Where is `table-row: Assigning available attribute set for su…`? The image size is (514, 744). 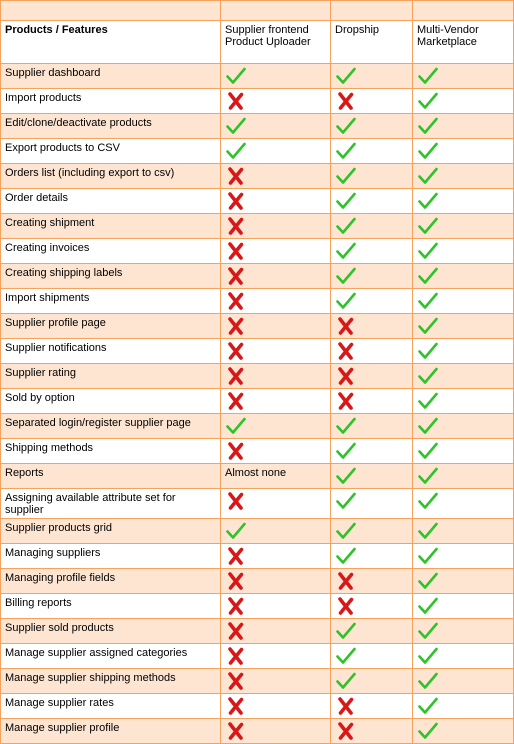 table-row: Assigning available attribute set for su… is located at coordinates (257, 503).